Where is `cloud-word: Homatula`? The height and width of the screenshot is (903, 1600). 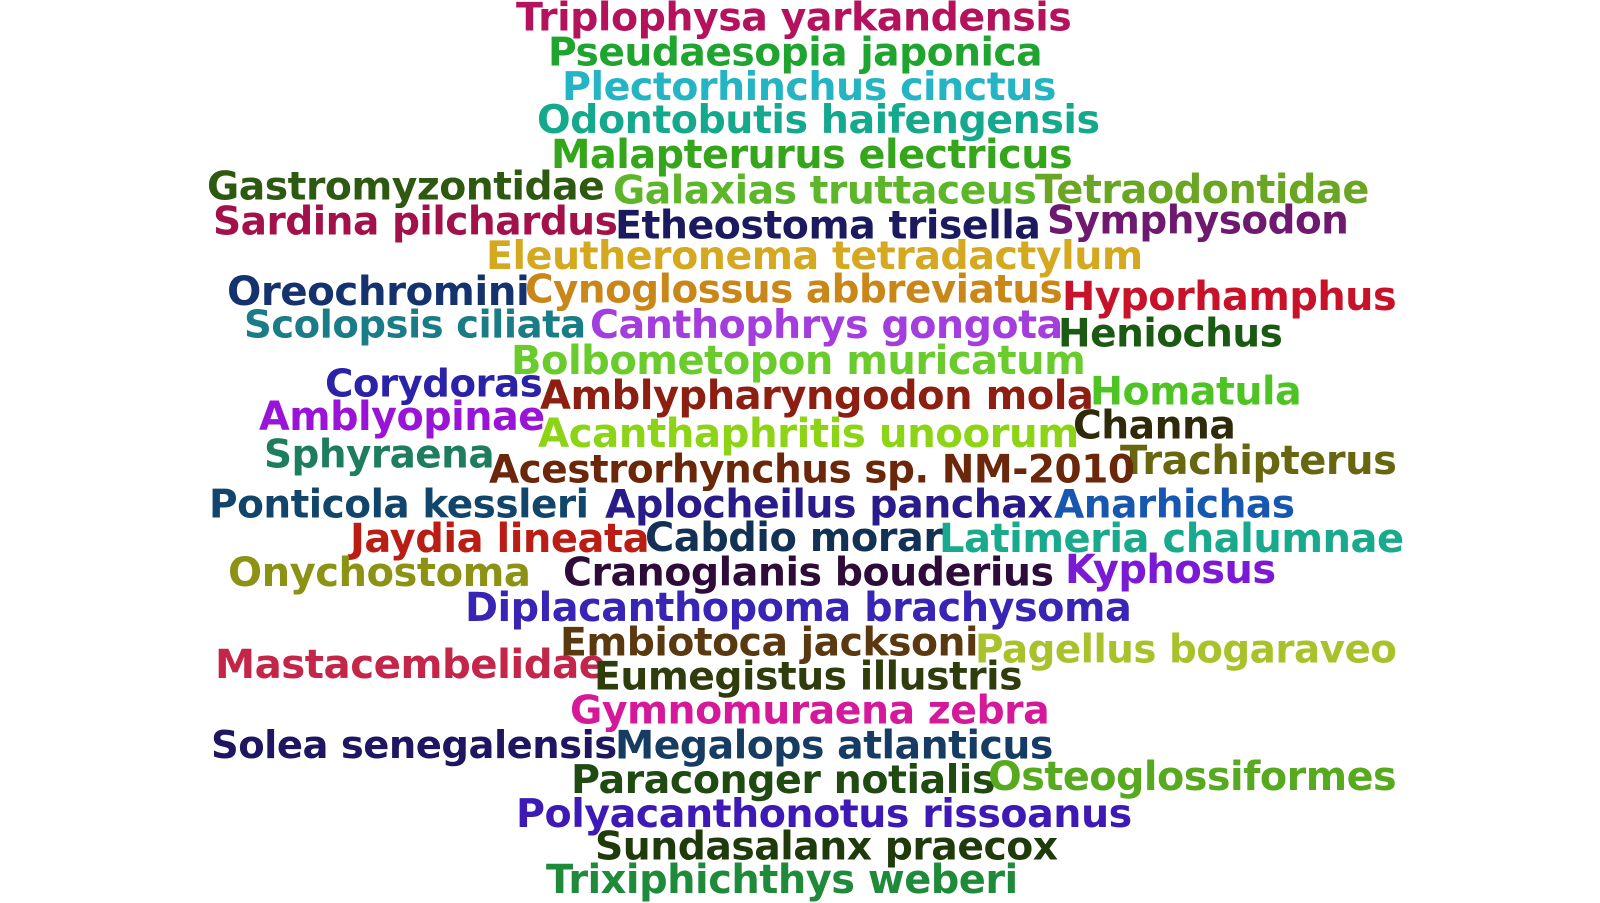 cloud-word: Homatula is located at coordinates (1196, 391).